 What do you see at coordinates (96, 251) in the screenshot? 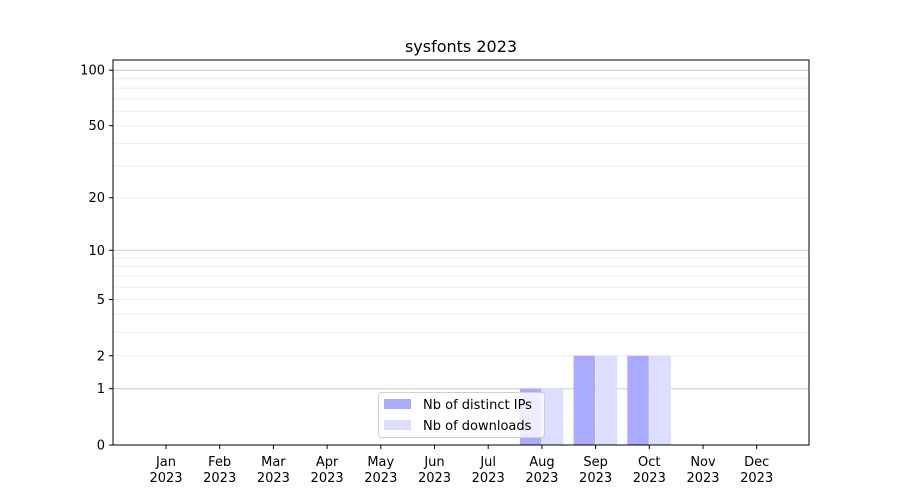
I see `y-tick-label: 10` at bounding box center [96, 251].